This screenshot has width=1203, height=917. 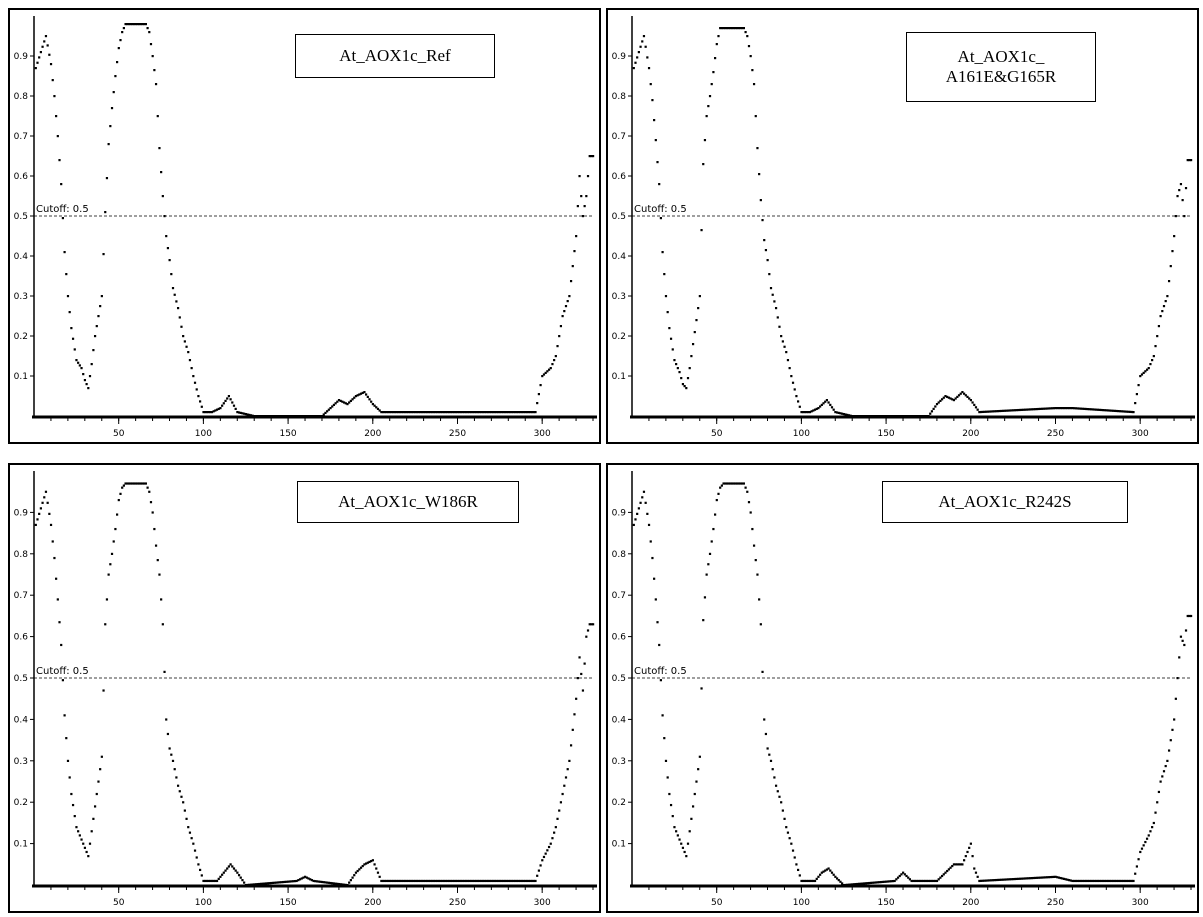 What do you see at coordinates (619, 720) in the screenshot?
I see `y-tick-label: 0.4` at bounding box center [619, 720].